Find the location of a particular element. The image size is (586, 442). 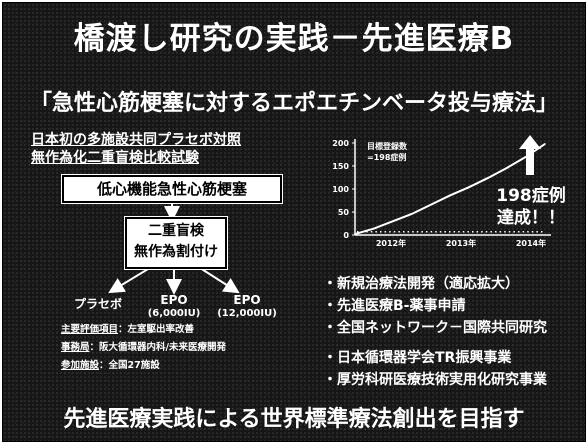

flow-box-line-2: 無作為割付け is located at coordinates (176, 252).